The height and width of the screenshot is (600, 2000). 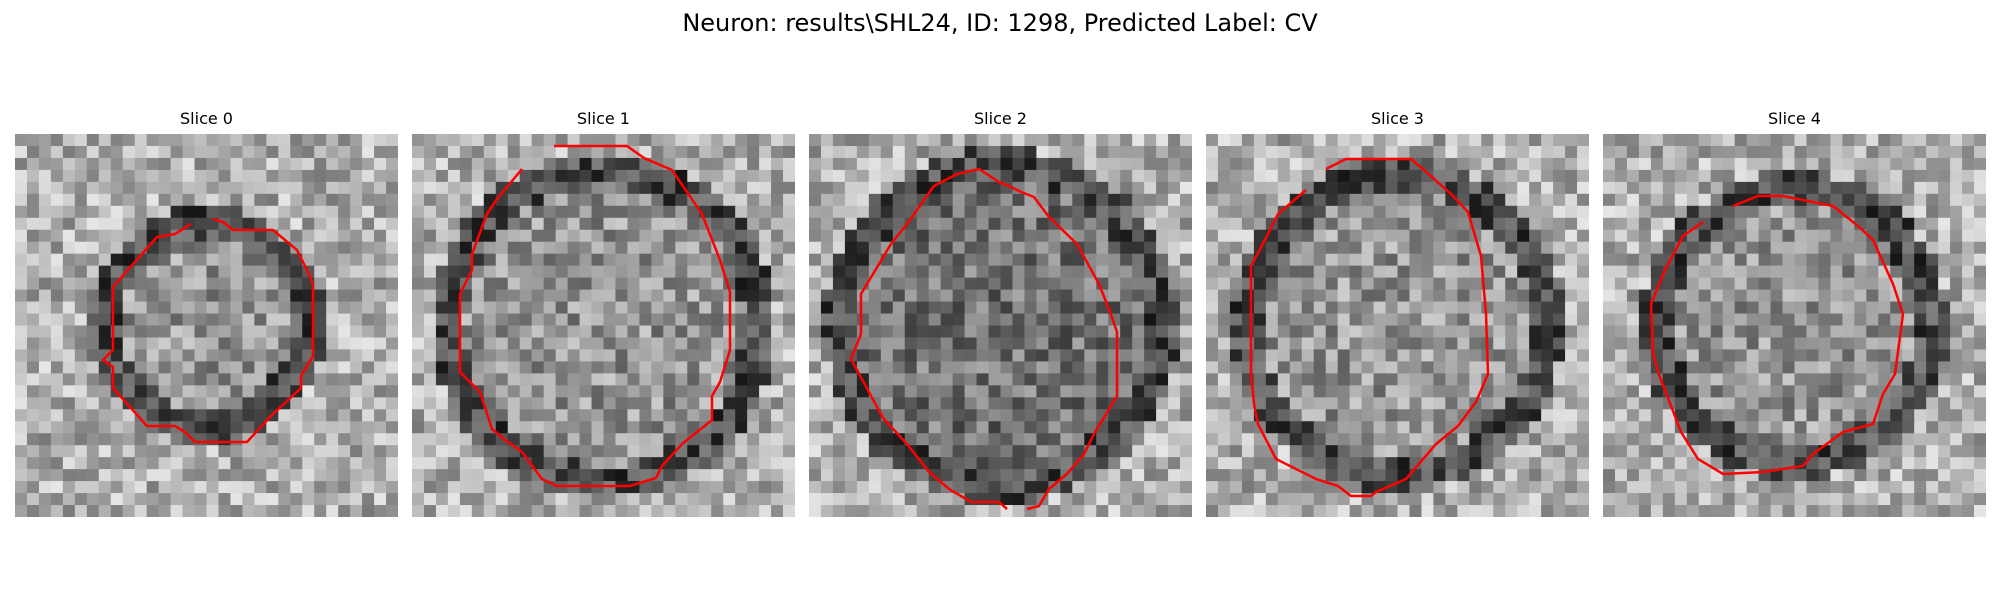 I want to click on slice-panel-4: Slice 4, so click(x=1794, y=312).